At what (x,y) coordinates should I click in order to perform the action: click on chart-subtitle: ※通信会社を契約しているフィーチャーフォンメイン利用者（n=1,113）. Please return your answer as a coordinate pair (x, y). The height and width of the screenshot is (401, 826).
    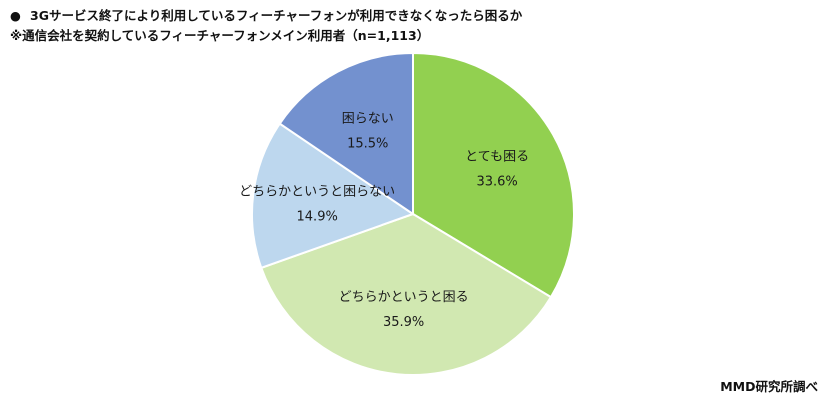
    Looking at the image, I should click on (220, 35).